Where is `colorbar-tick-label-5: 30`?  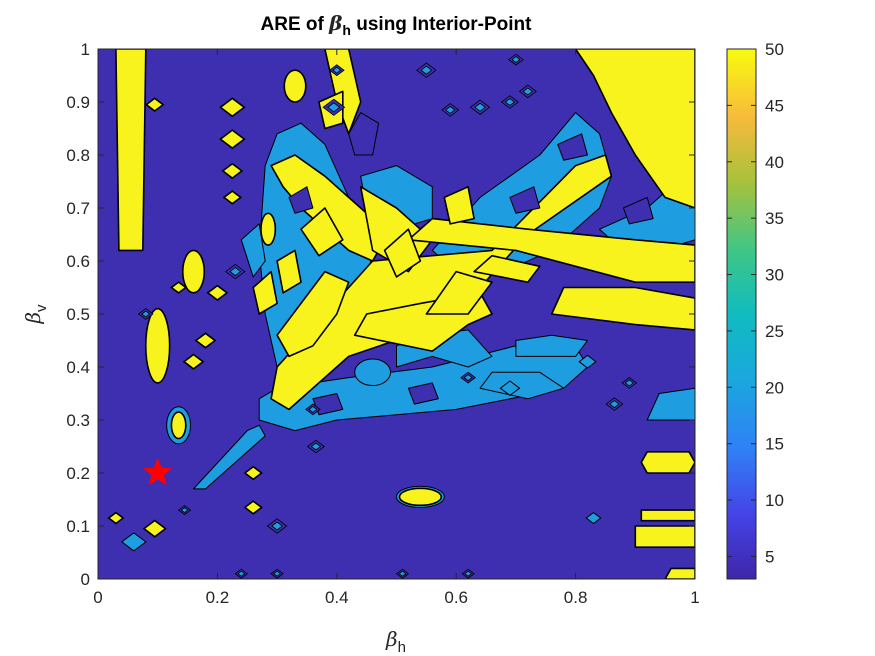
colorbar-tick-label-5: 30 is located at coordinates (774, 275).